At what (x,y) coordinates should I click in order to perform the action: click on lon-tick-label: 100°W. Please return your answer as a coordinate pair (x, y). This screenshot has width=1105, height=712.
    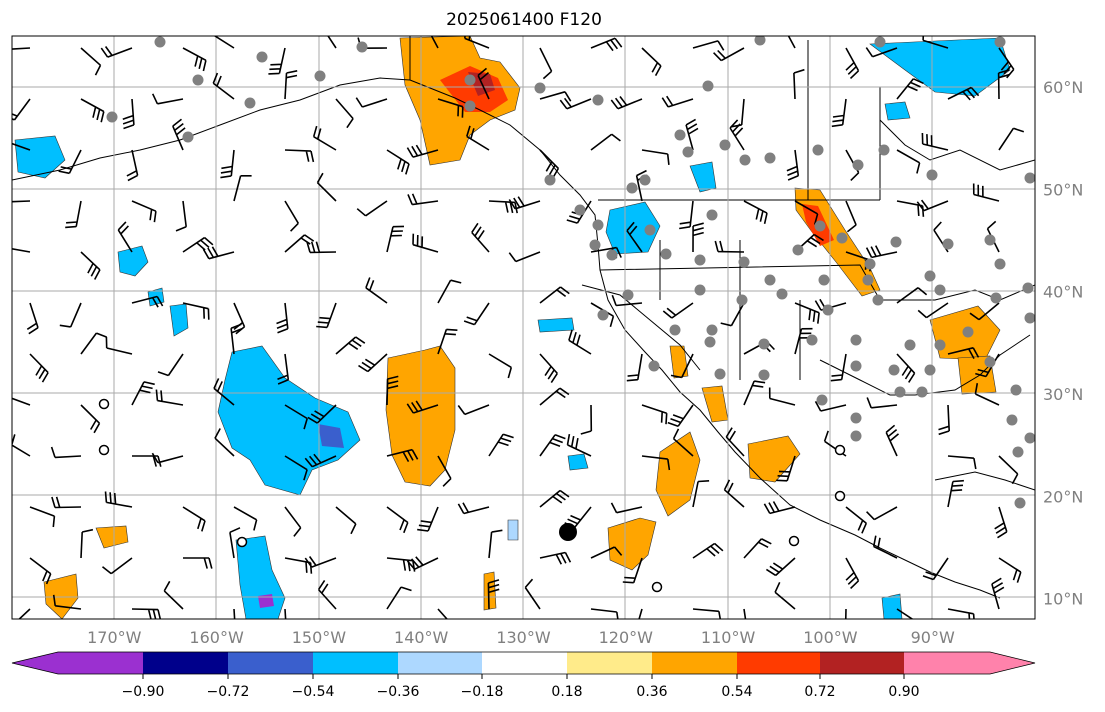
    Looking at the image, I should click on (830, 637).